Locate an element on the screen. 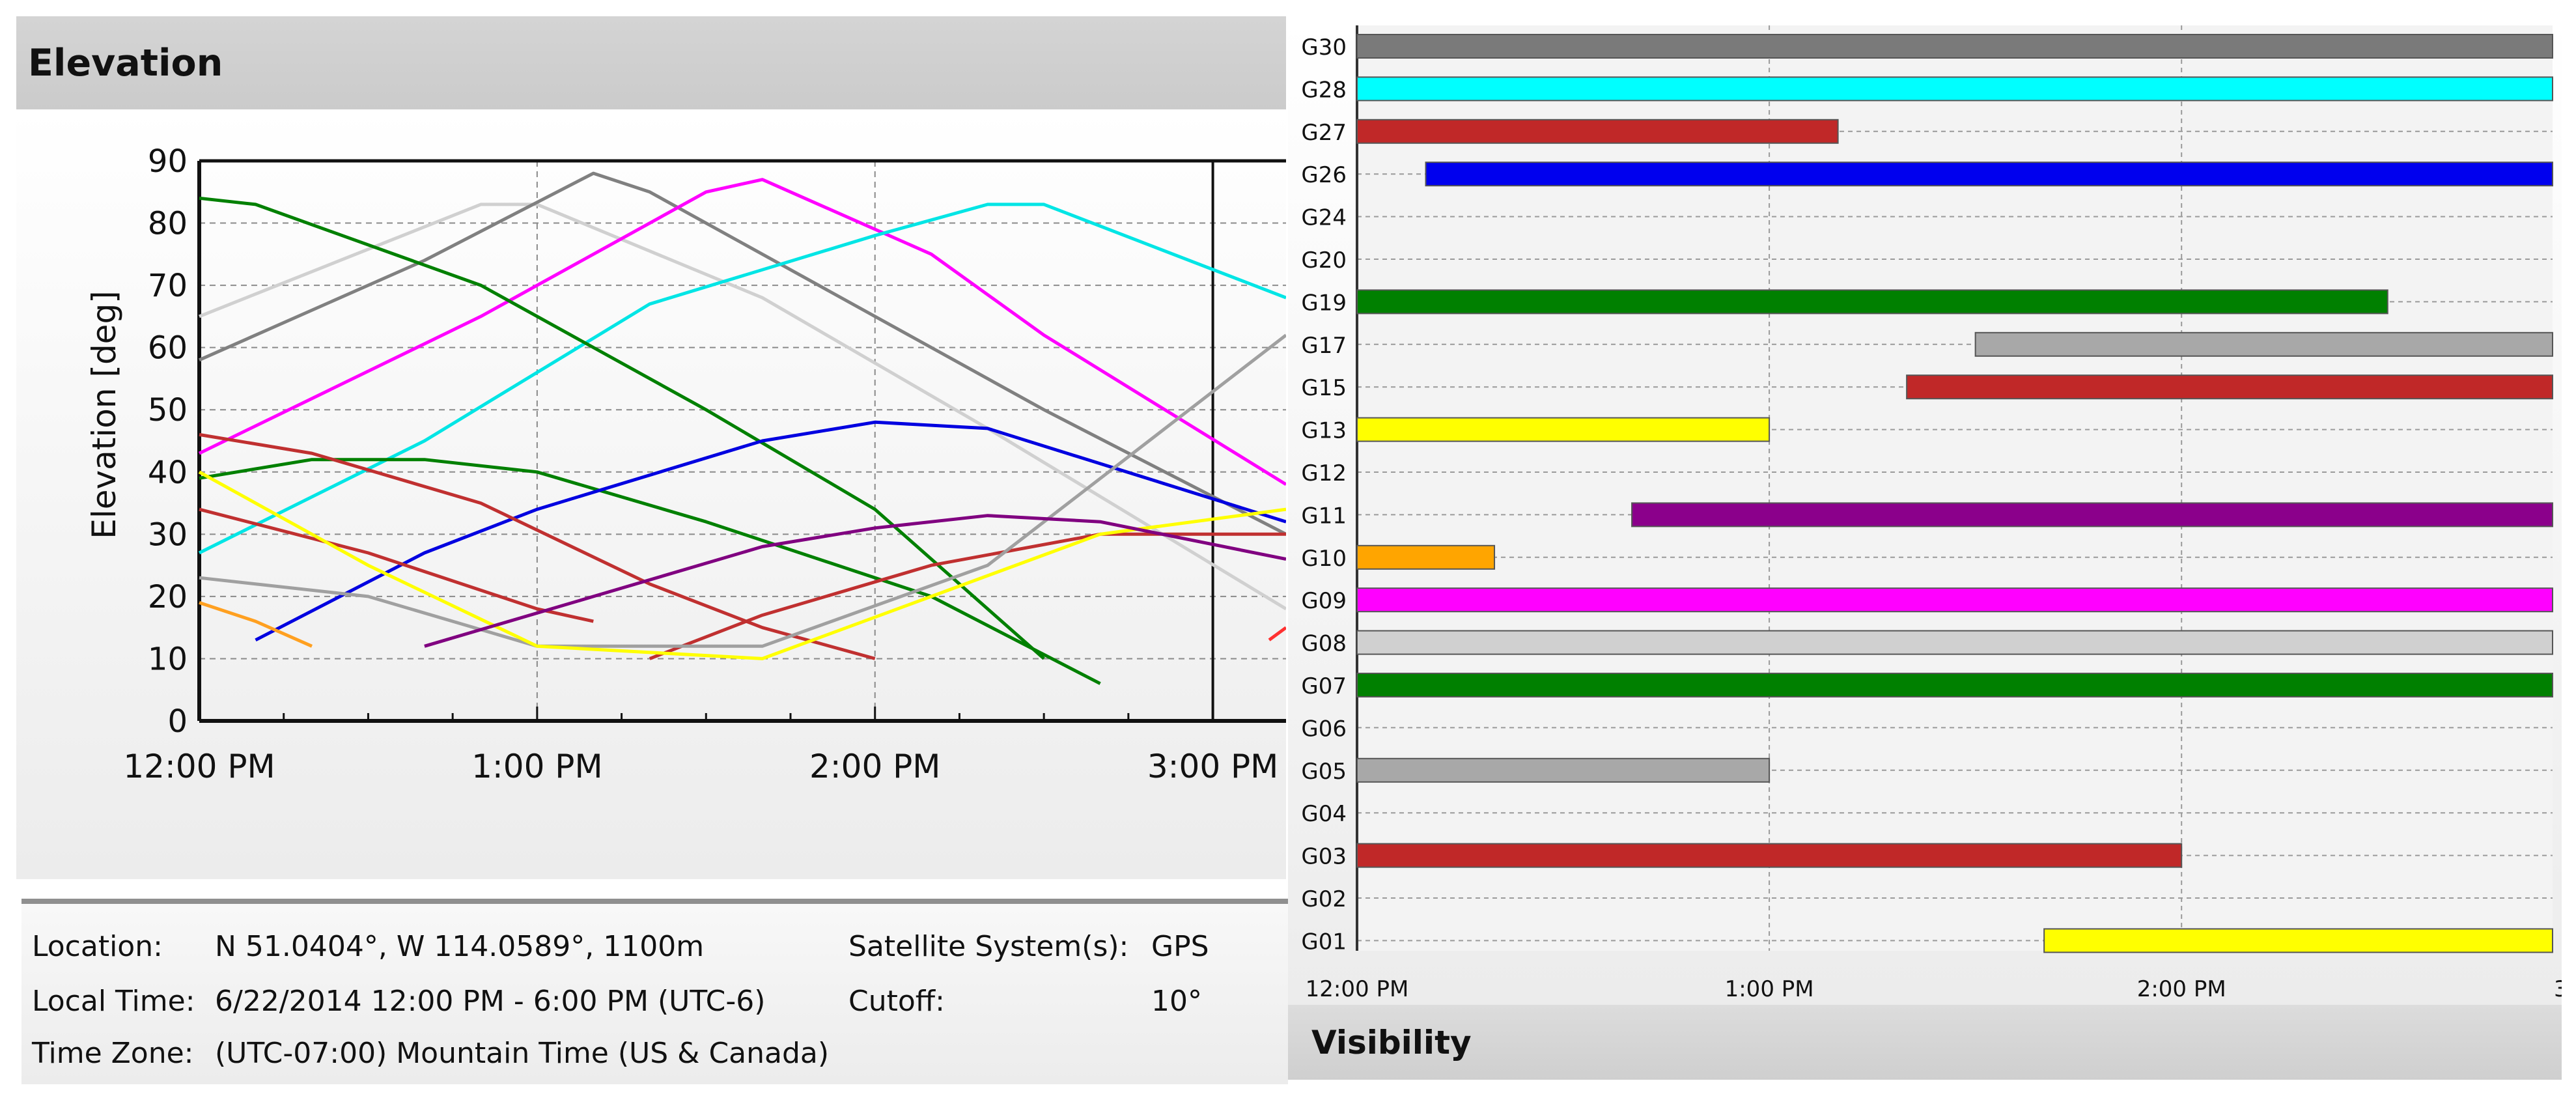 Image resolution: width=2576 pixels, height=1096 pixels. location-value: N 51.0404°, W 114.0589°, 1100m is located at coordinates (460, 946).